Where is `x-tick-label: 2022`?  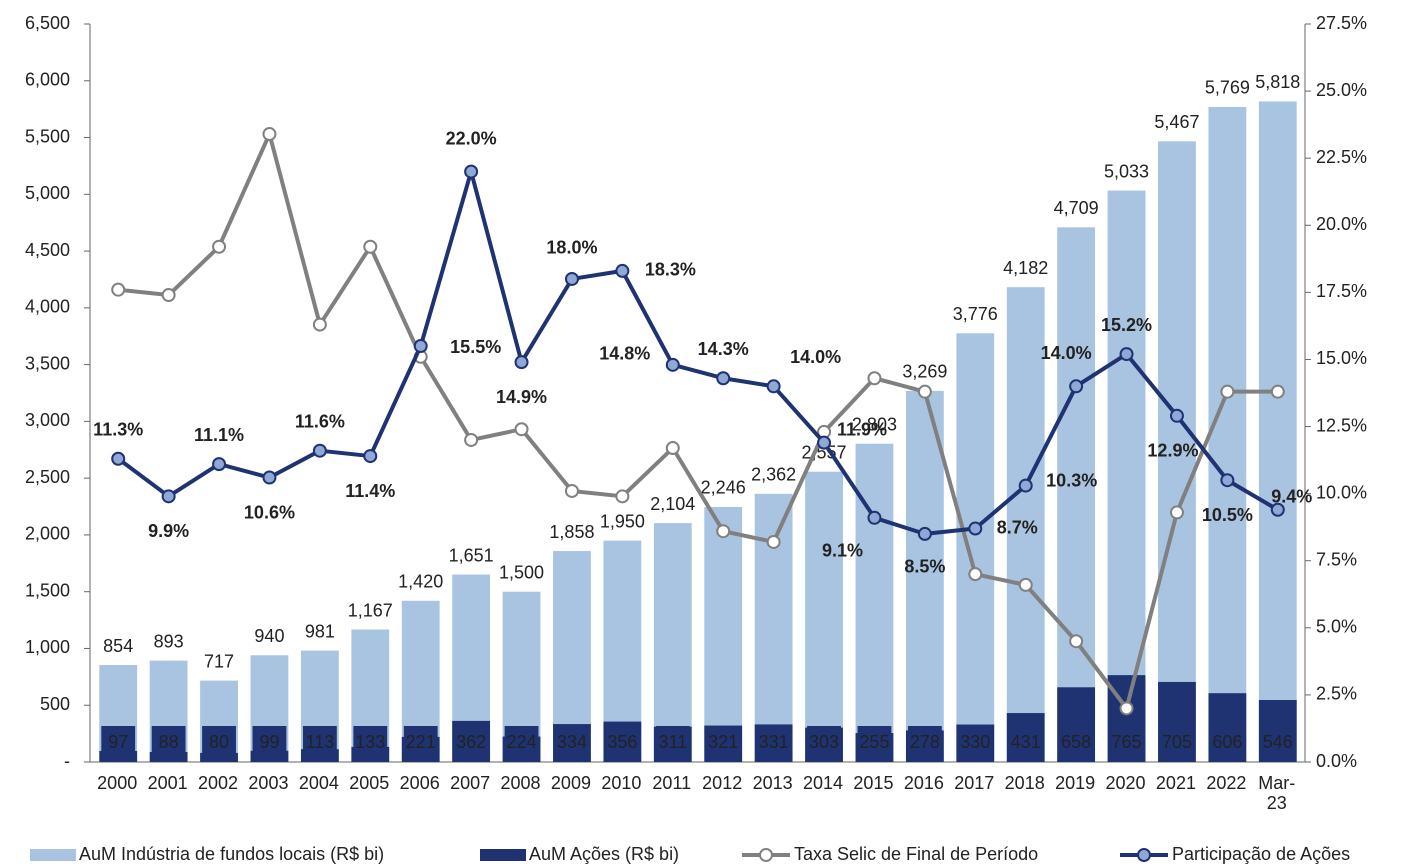 x-tick-label: 2022 is located at coordinates (1226, 783).